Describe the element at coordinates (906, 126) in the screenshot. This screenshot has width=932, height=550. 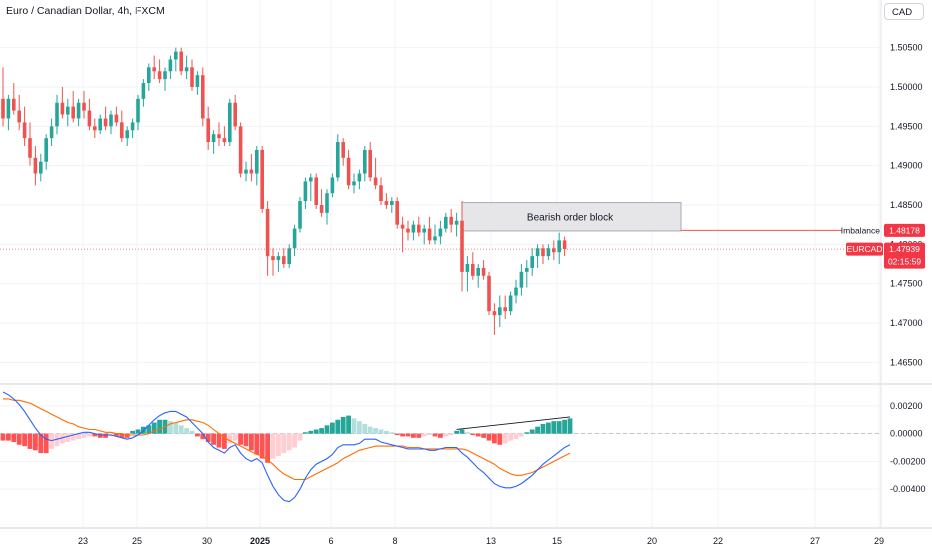
I see `price-tick-label: 1.49500` at that location.